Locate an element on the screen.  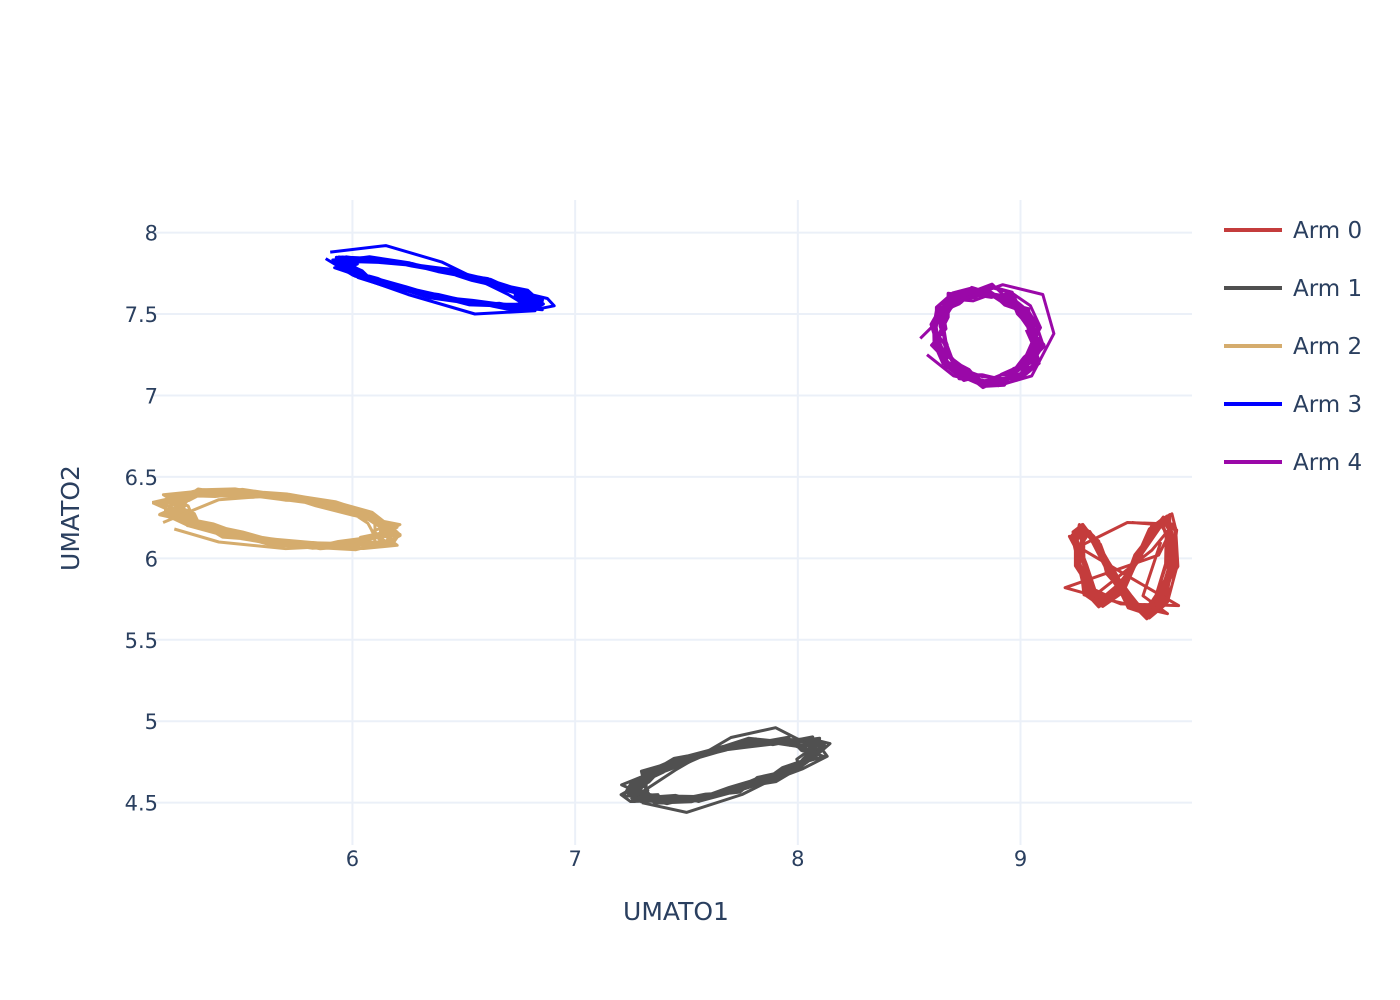
x-tick-label: 7 is located at coordinates (574, 859).